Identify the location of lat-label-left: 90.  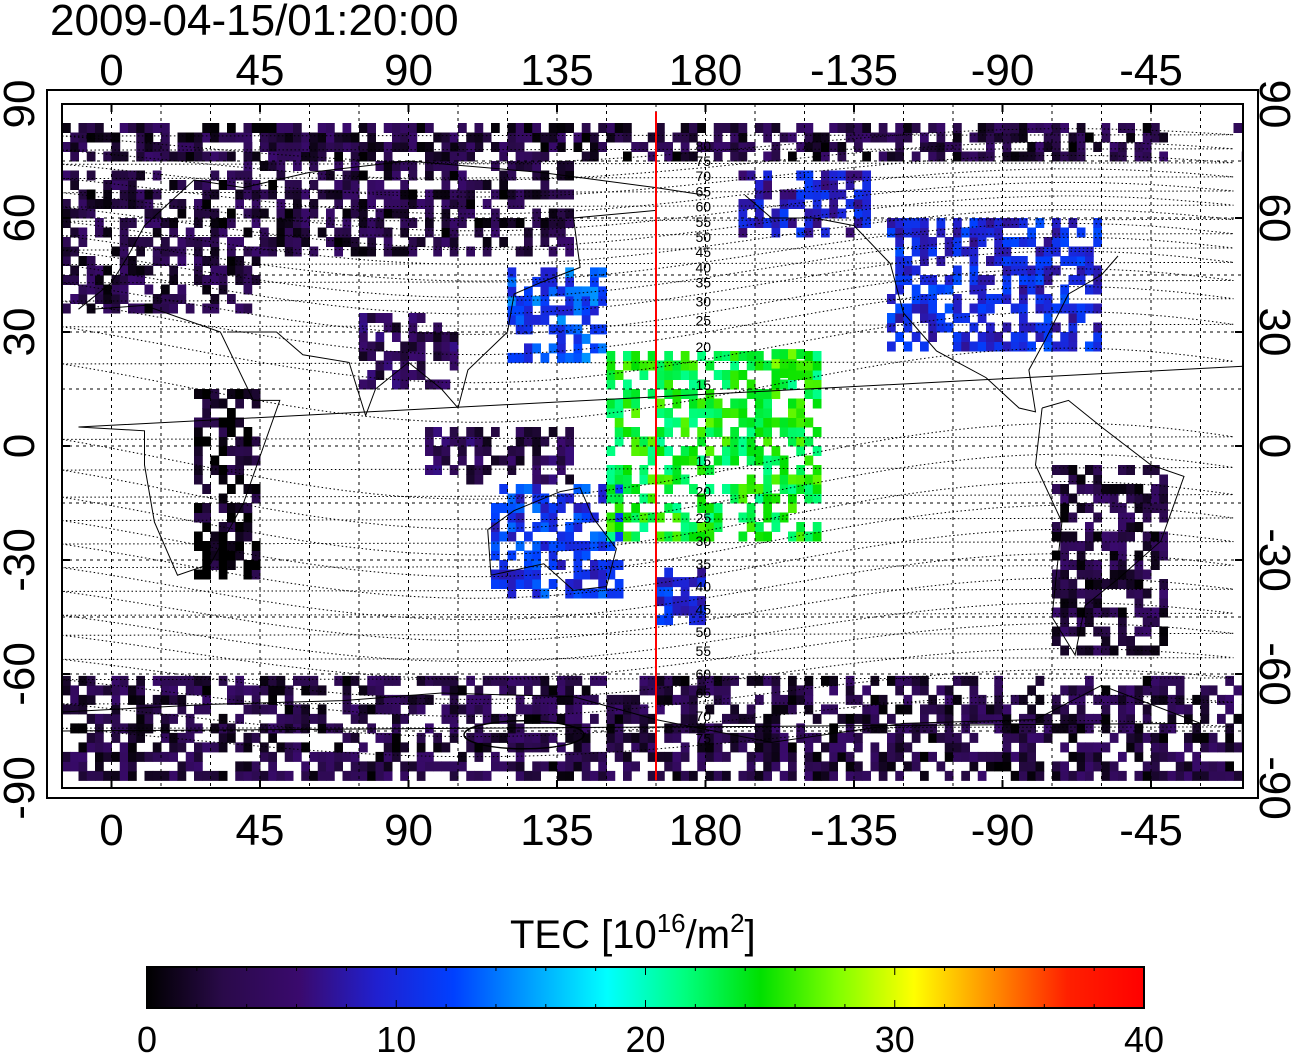
(22, 104).